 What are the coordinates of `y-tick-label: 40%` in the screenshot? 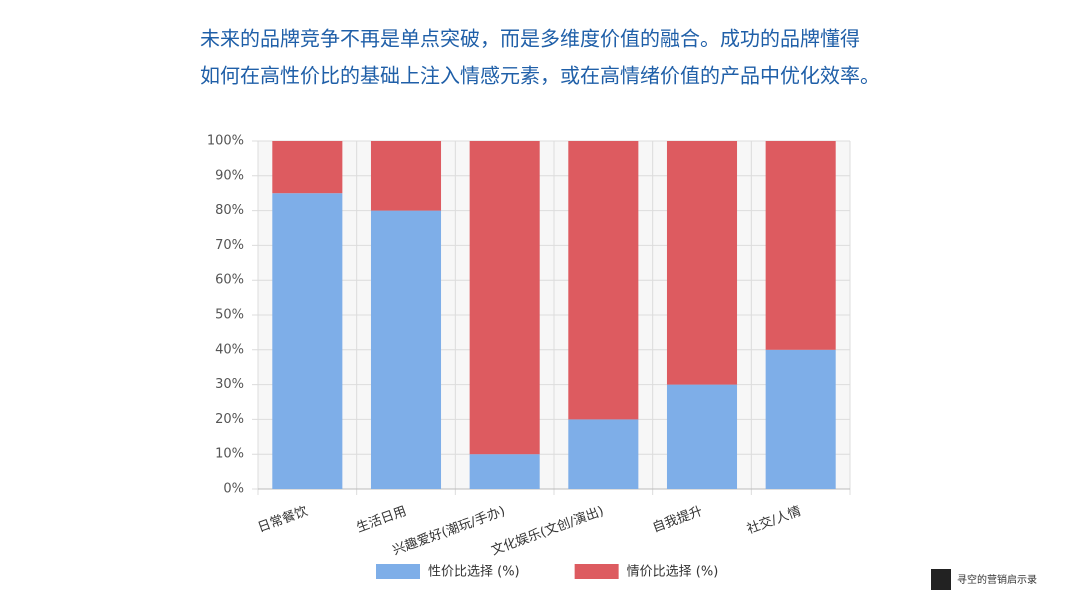 It's located at (229, 349).